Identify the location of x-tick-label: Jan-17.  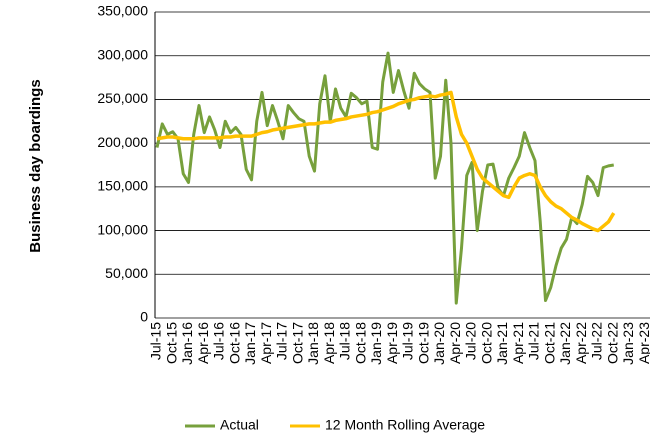
(250, 343).